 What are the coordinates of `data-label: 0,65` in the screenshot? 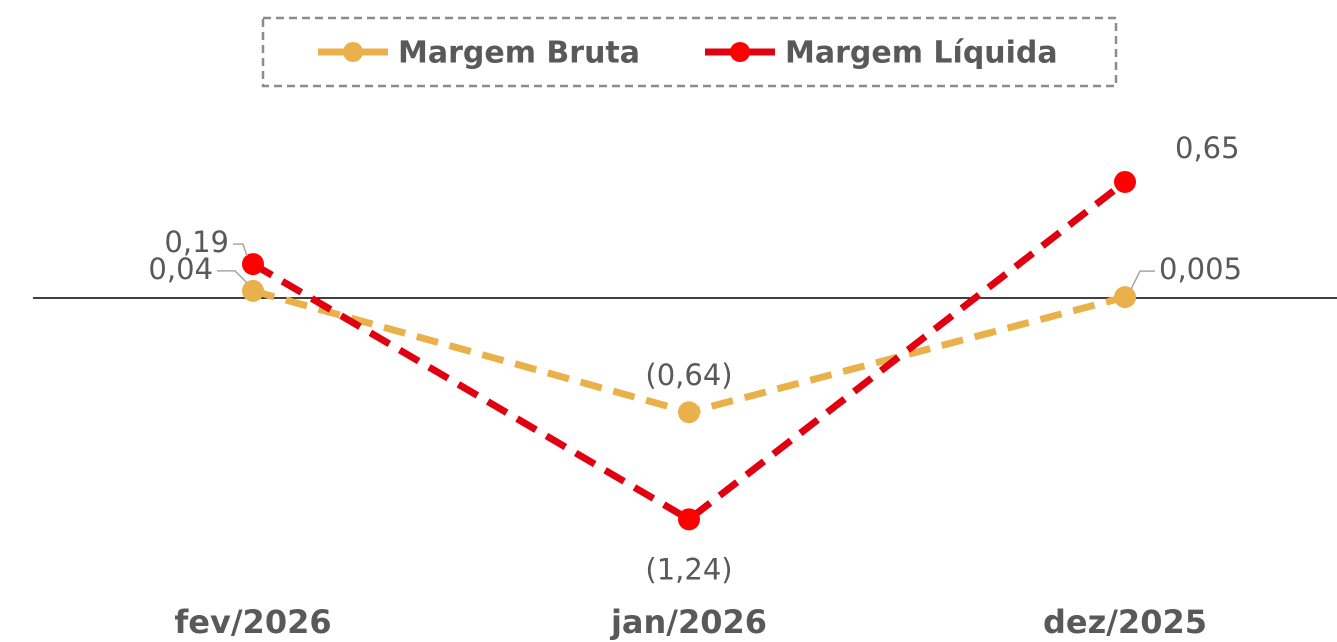 It's located at (1207, 148).